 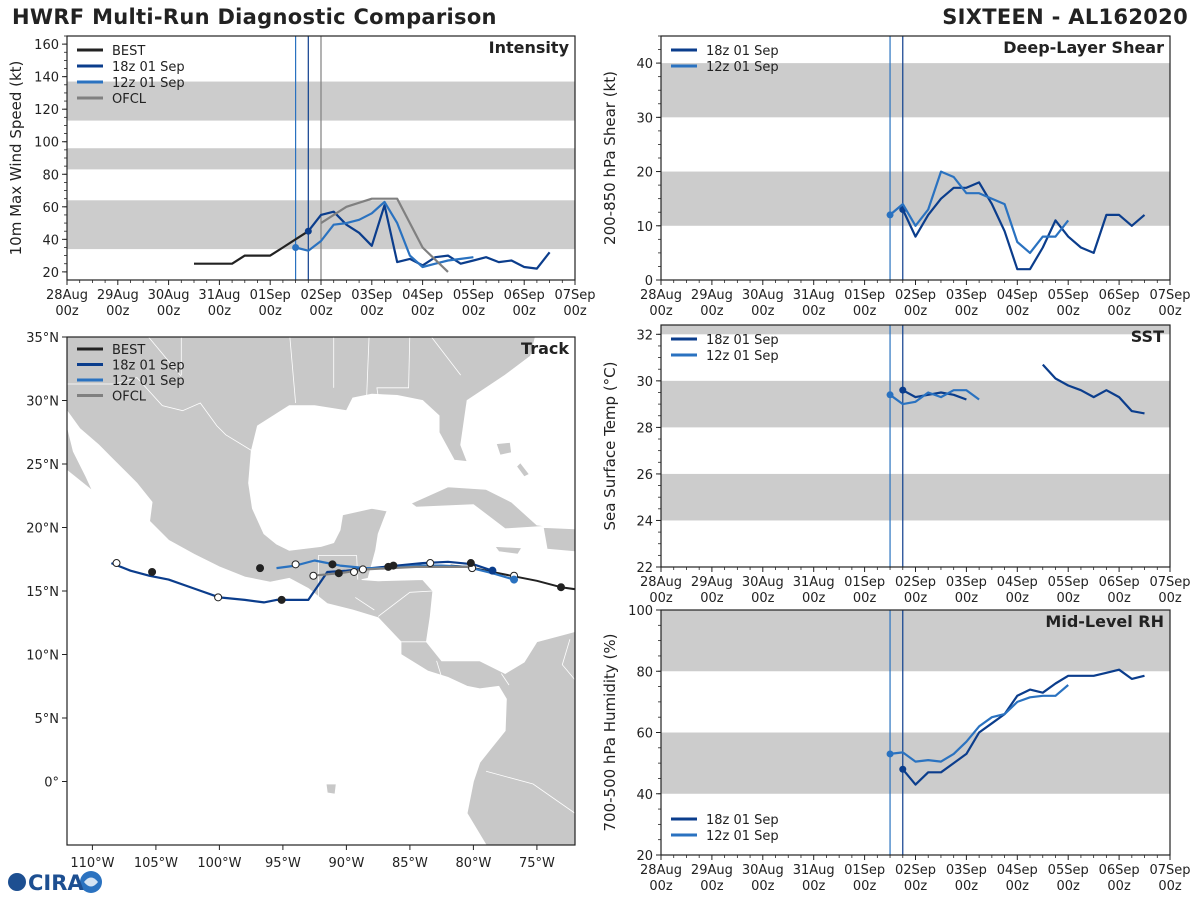 What do you see at coordinates (644, 335) in the screenshot?
I see `y-tick-label: 32` at bounding box center [644, 335].